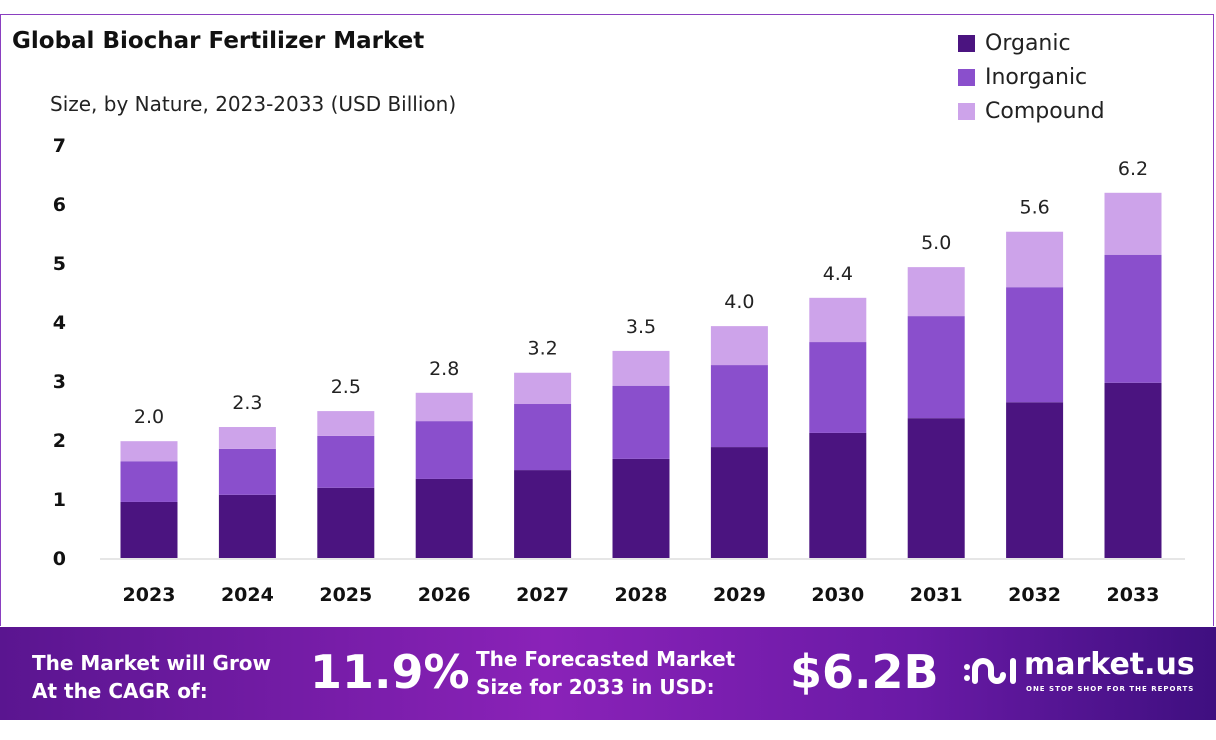  Describe the element at coordinates (542, 595) in the screenshot. I see `x-tick-label: 2027` at that location.